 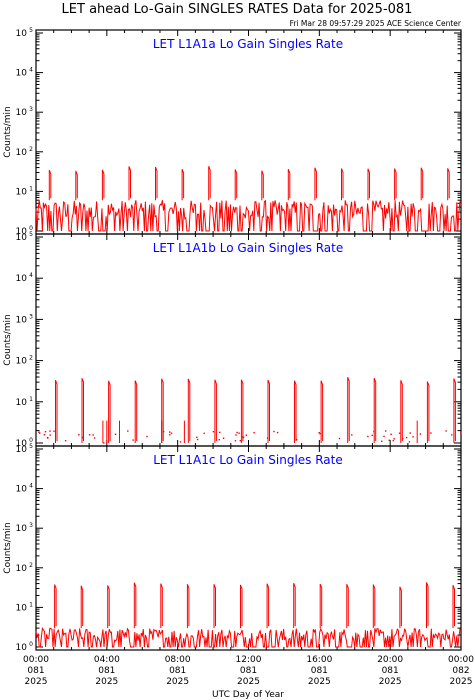 I want to click on x-tick-label-time: 08:00, so click(x=178, y=660).